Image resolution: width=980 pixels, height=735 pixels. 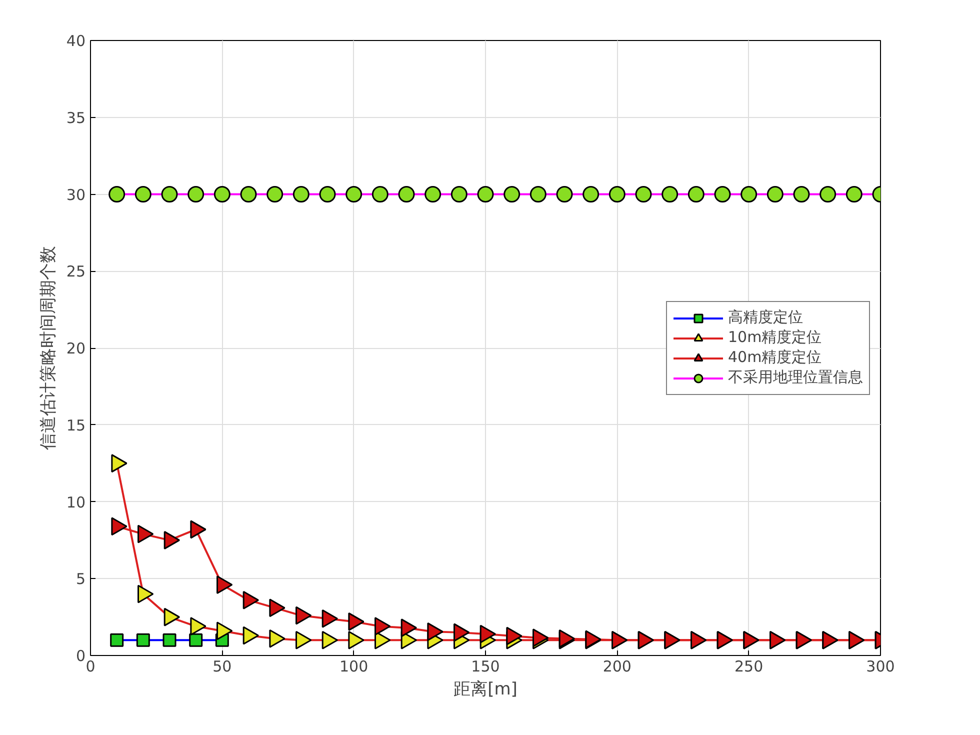 I want to click on legend-label: 10m精度定位, so click(x=775, y=337).